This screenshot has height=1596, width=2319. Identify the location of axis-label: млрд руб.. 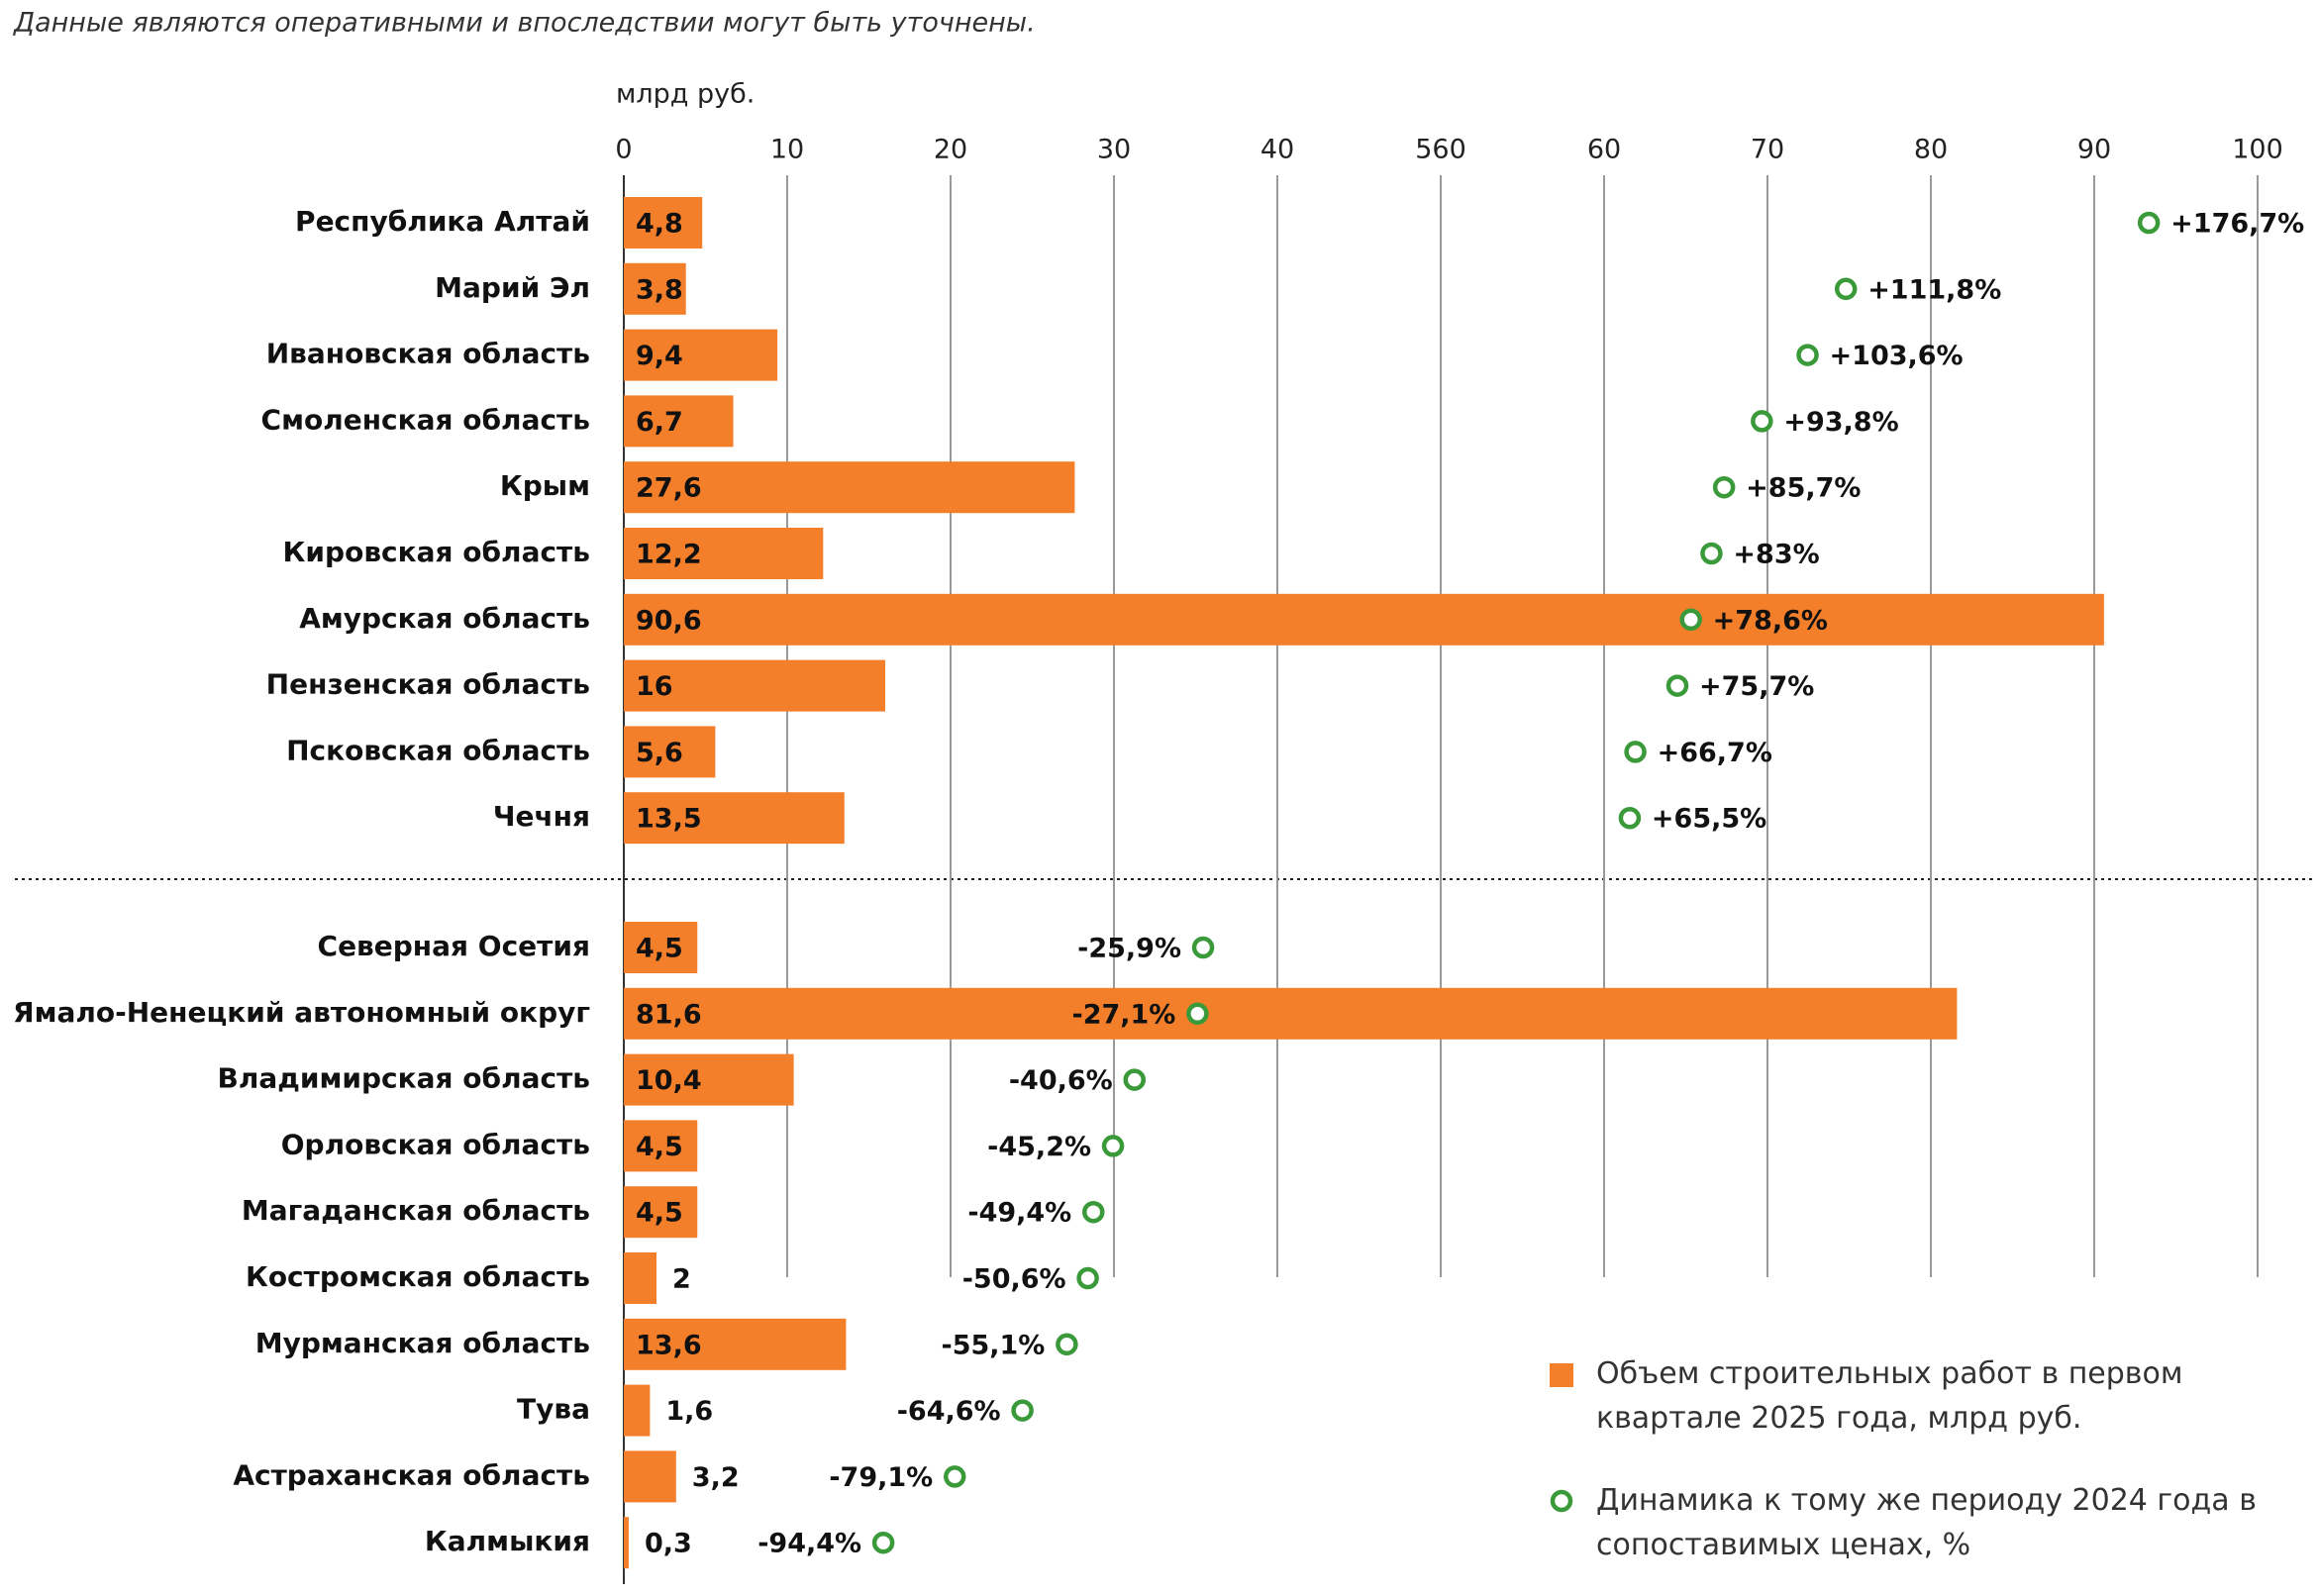
(686, 94).